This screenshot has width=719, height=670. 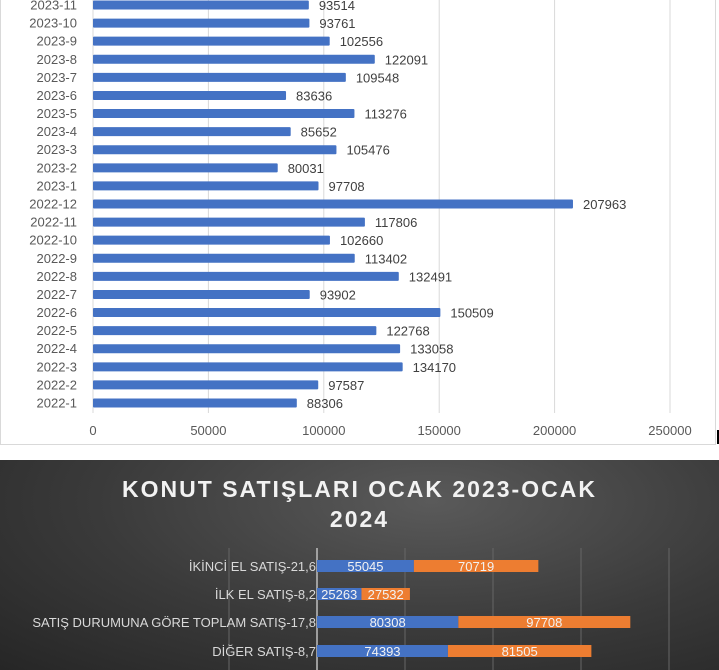 What do you see at coordinates (57, 59) in the screenshot?
I see `y-tick-label: 2023-8` at bounding box center [57, 59].